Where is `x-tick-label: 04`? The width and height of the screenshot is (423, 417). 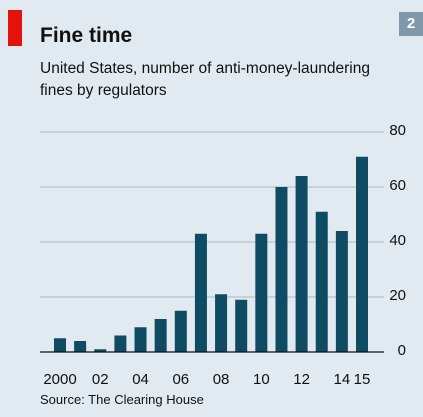 x-tick-label: 04 is located at coordinates (140, 379).